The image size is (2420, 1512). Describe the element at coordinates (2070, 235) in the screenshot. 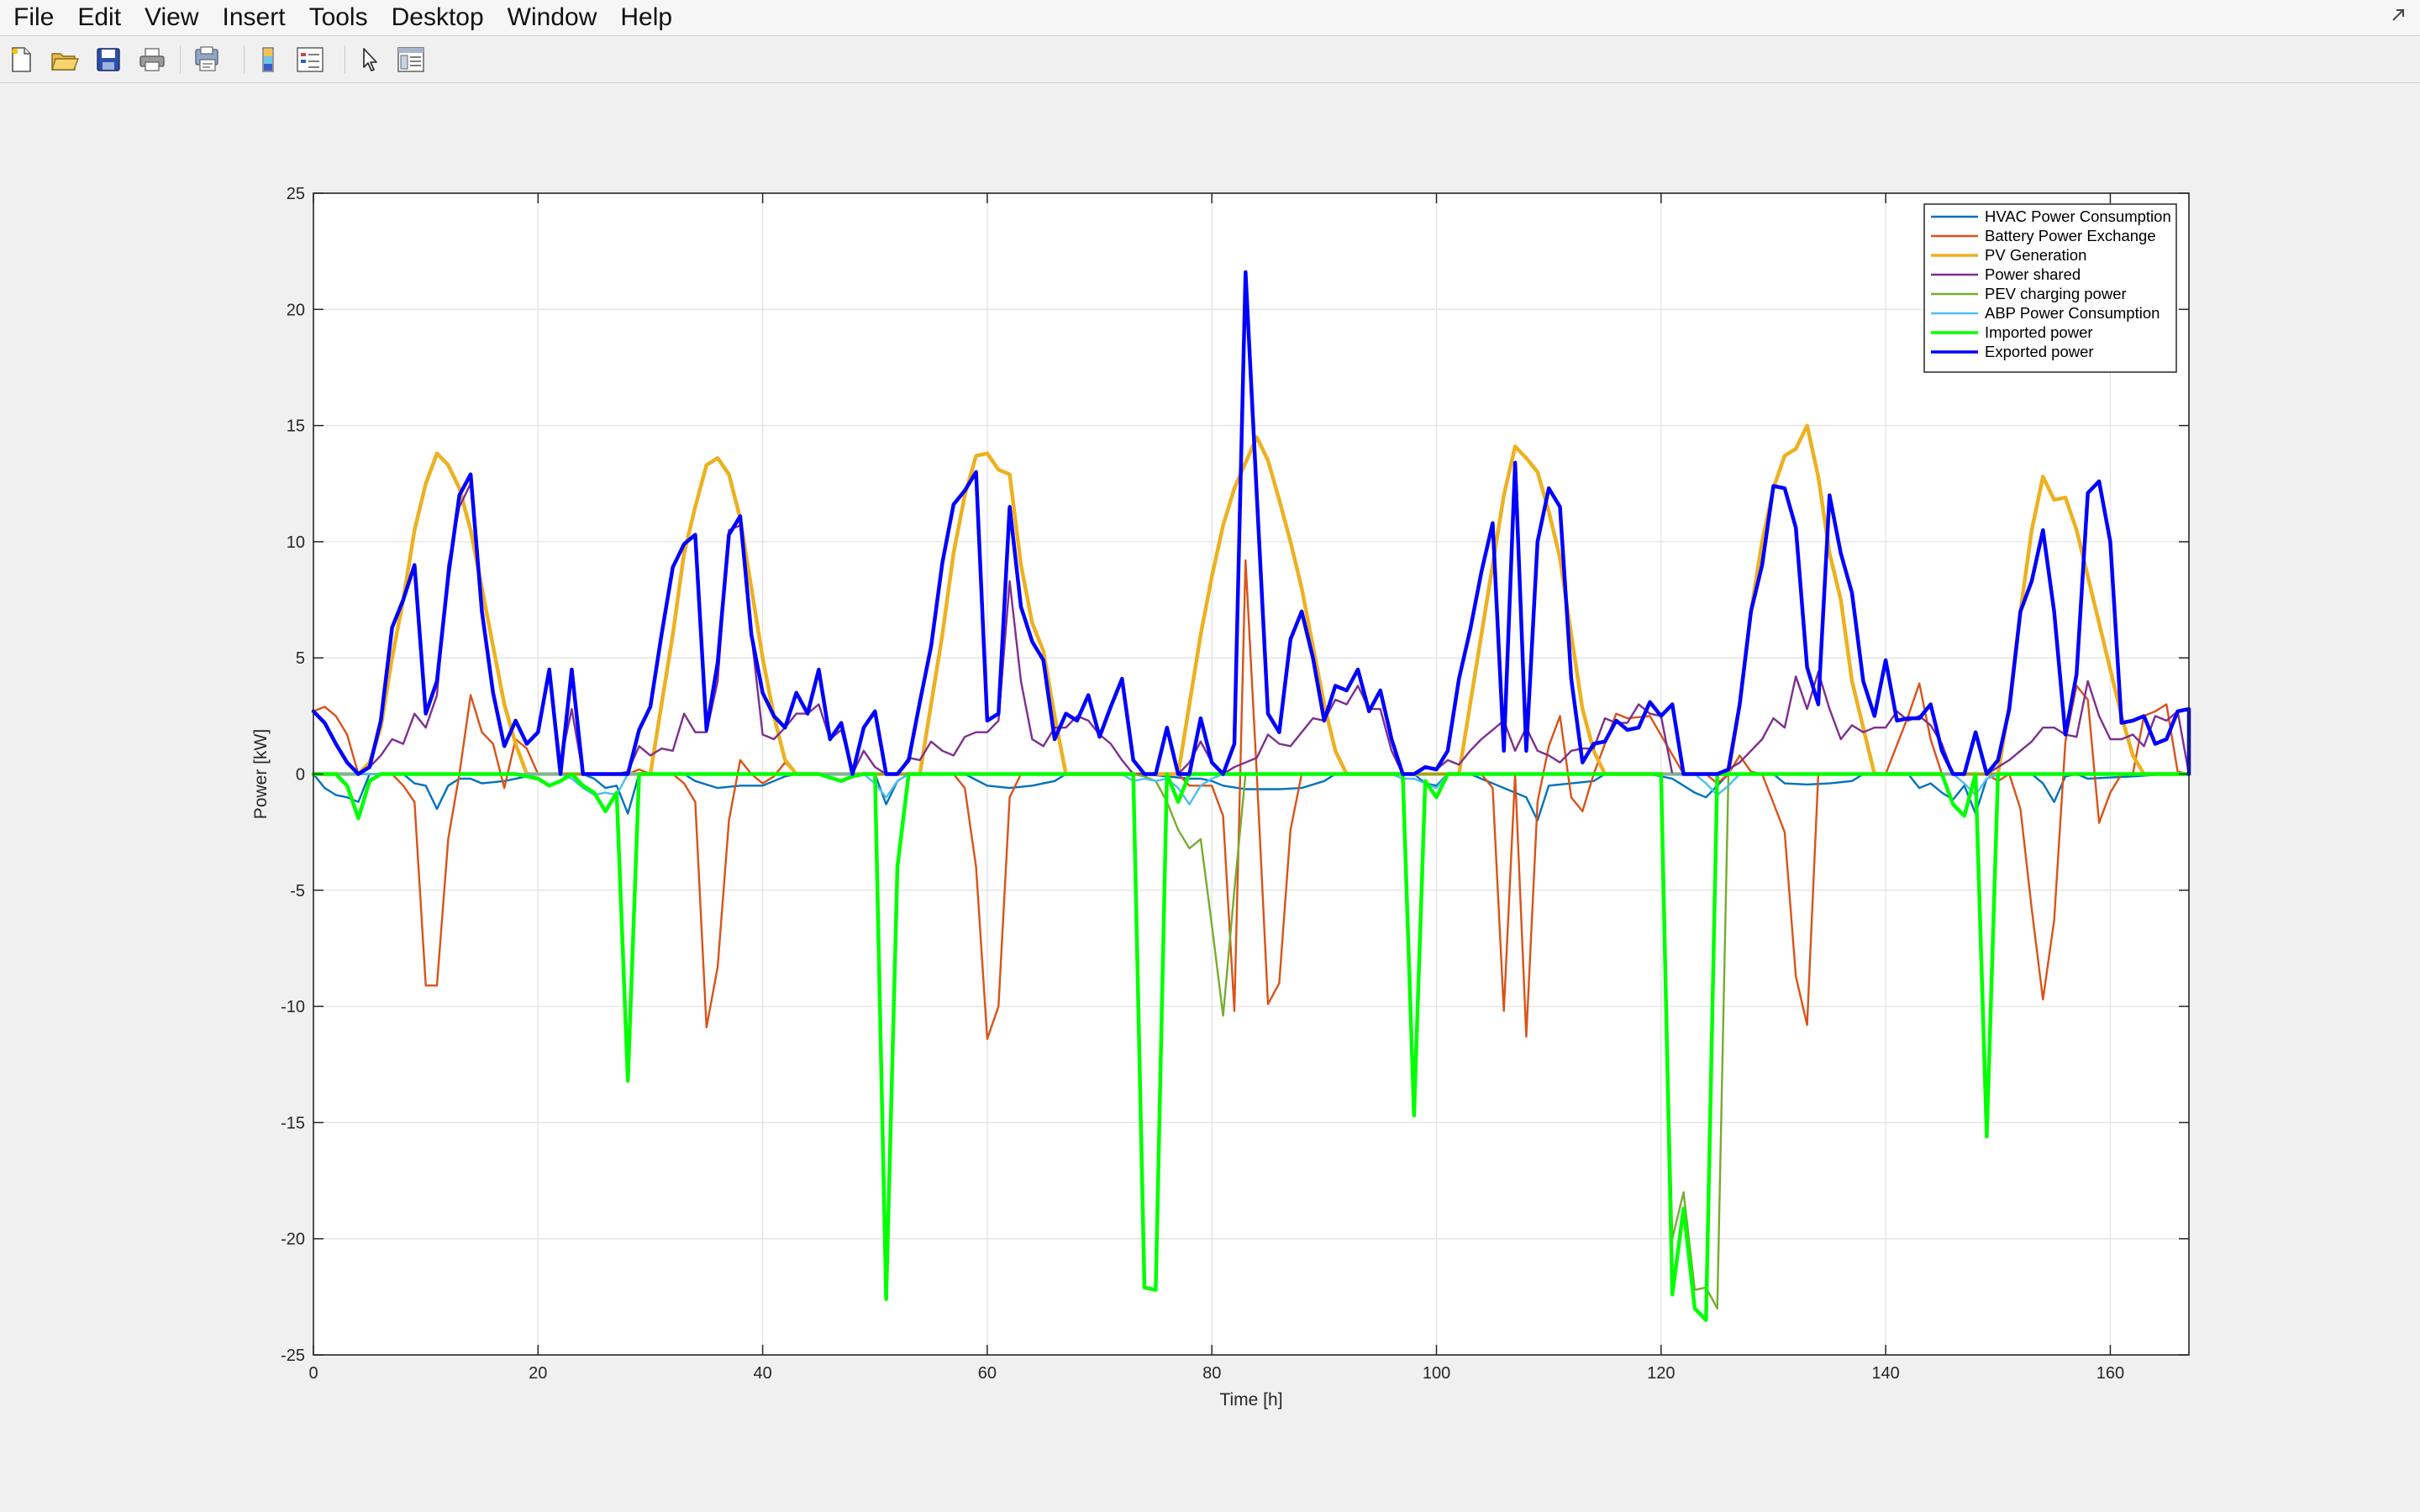

I see `legend-label: Battery Power Exchange` at that location.